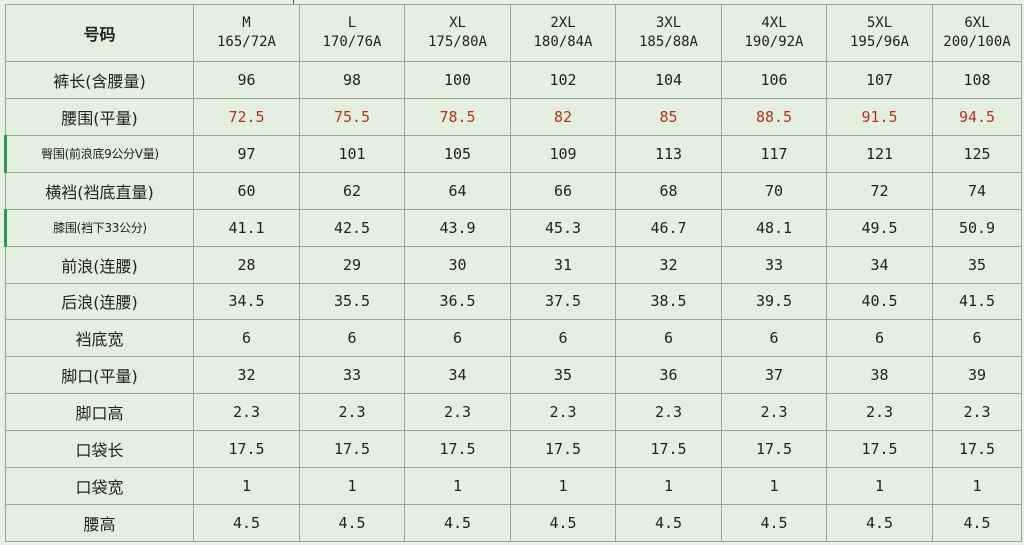  What do you see at coordinates (352, 116) in the screenshot?
I see `table-cell: 75.5` at bounding box center [352, 116].